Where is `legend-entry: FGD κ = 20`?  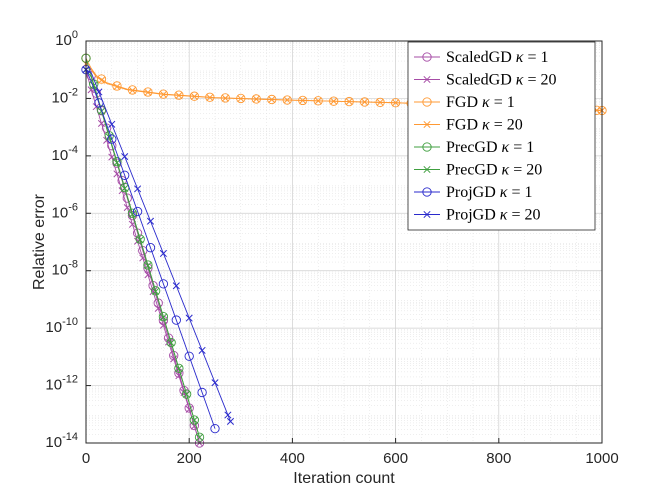
legend-entry: FGD κ = 20 is located at coordinates (468, 125).